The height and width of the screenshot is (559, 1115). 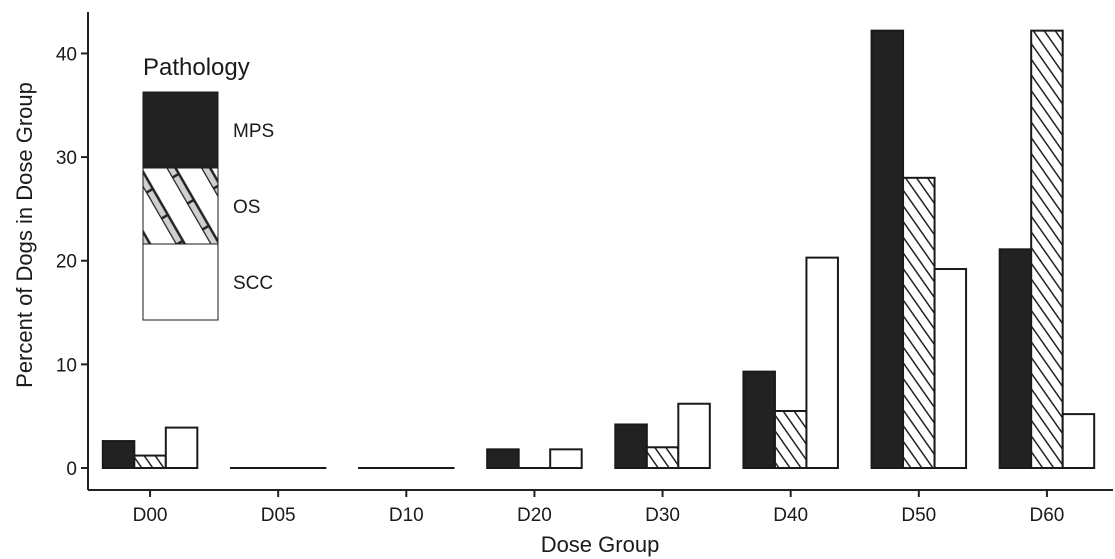 What do you see at coordinates (918, 515) in the screenshot?
I see `x-tick-label: D50` at bounding box center [918, 515].